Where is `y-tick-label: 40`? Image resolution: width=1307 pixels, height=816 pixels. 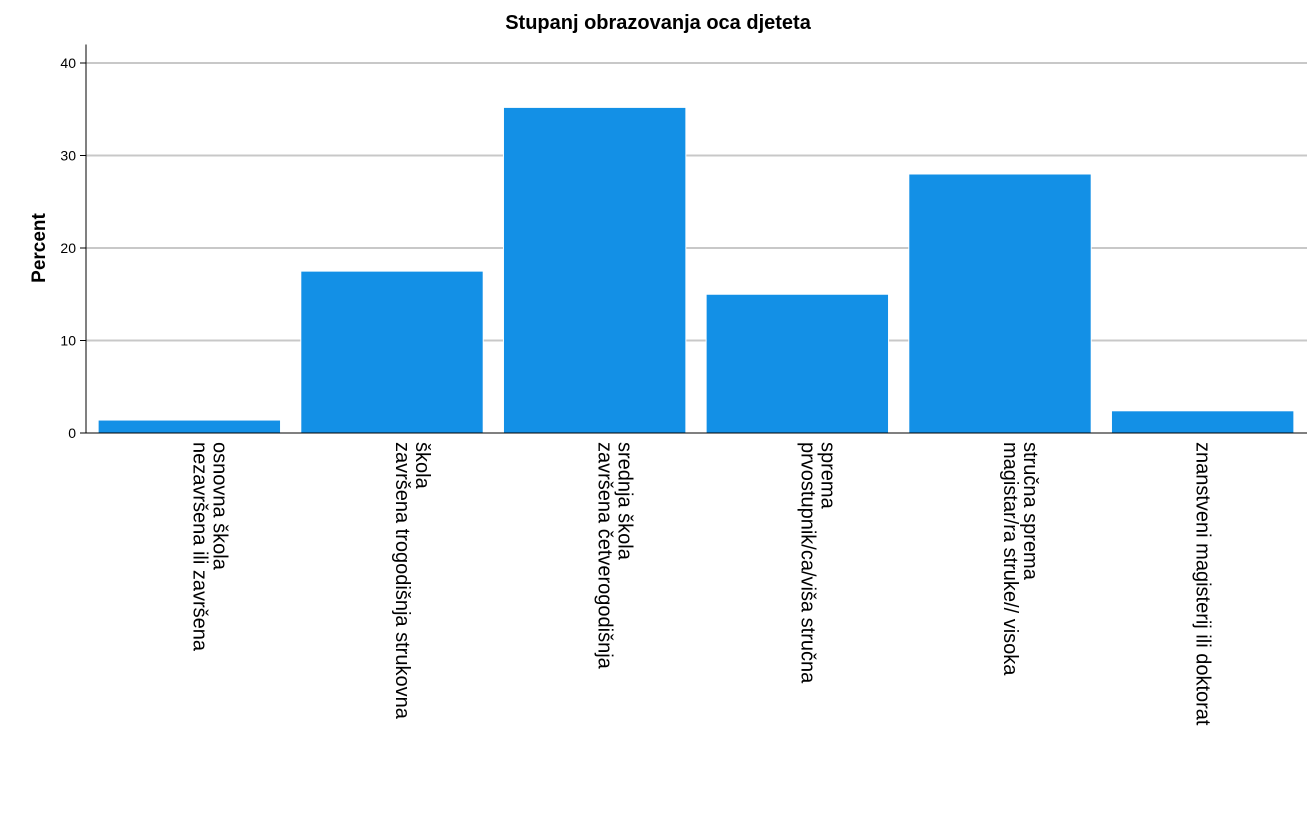 y-tick-label: 40 is located at coordinates (68, 63).